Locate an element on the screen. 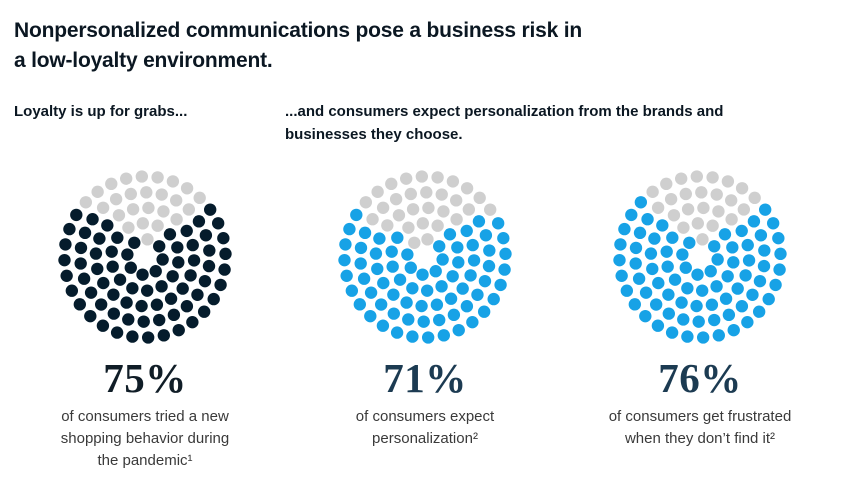 This screenshot has height=478, width=848. caption-71: of consumers expect personalization² is located at coordinates (425, 427).